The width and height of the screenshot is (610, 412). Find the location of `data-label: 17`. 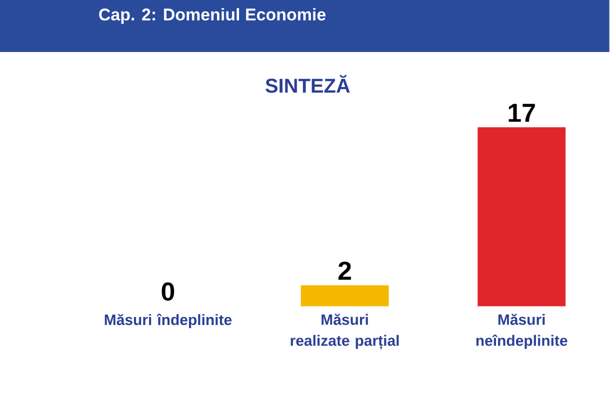

data-label: 17 is located at coordinates (521, 113).